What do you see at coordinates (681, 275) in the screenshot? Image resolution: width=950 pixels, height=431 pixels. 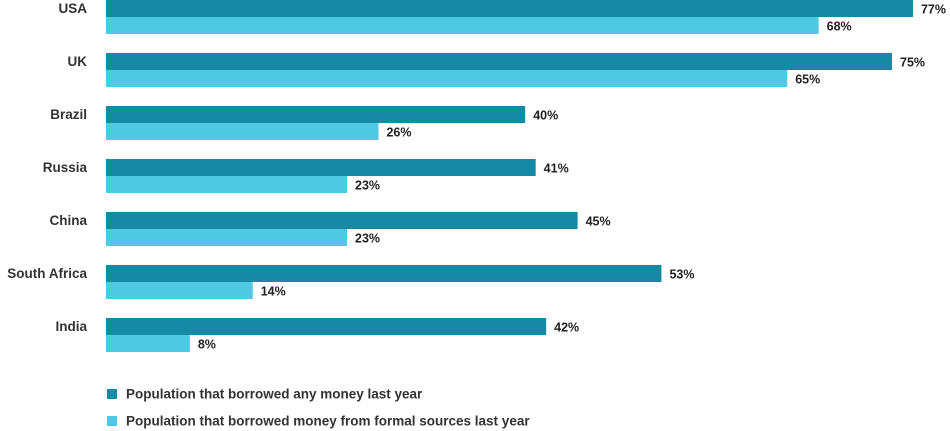 I see `value-label-any: 53%` at bounding box center [681, 275].